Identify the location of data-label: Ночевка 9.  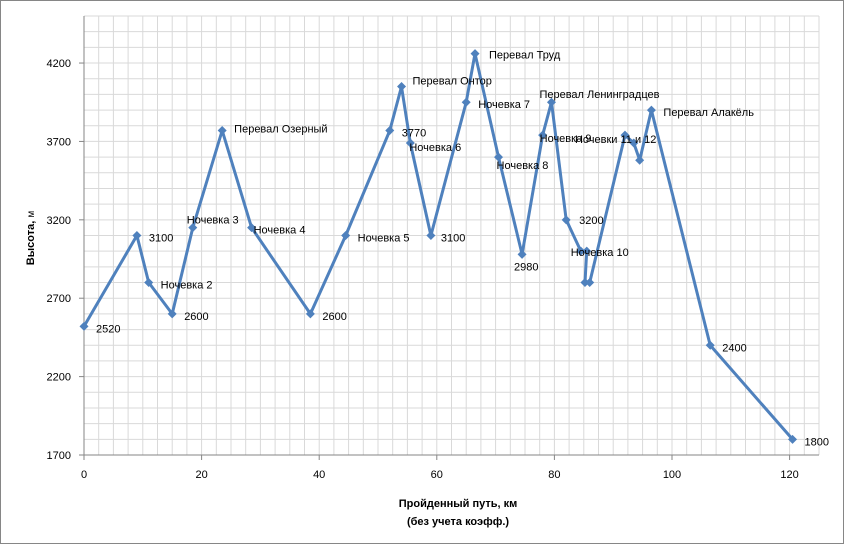
(566, 139).